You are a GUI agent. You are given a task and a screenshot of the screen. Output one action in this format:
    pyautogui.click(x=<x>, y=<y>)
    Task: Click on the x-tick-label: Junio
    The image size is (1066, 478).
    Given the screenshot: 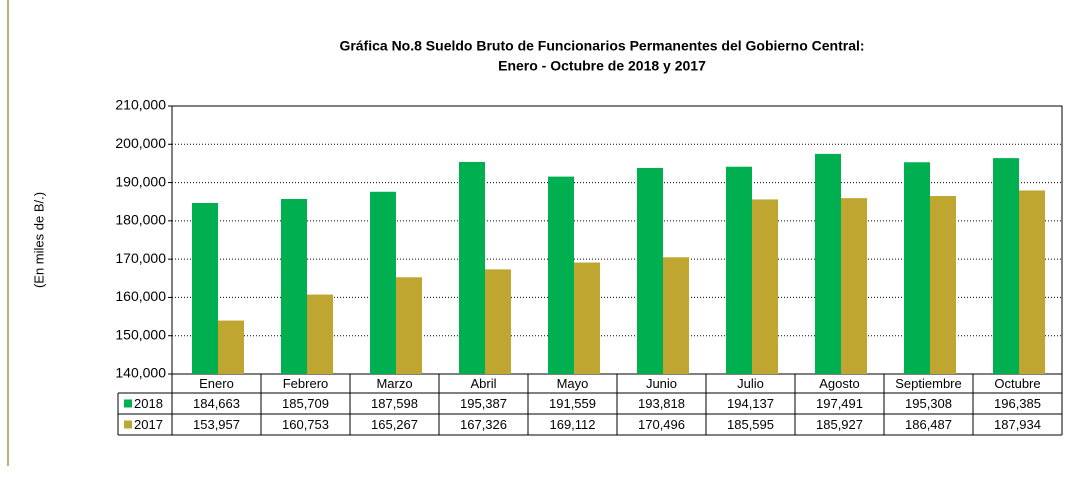 What is the action you would take?
    pyautogui.click(x=661, y=383)
    